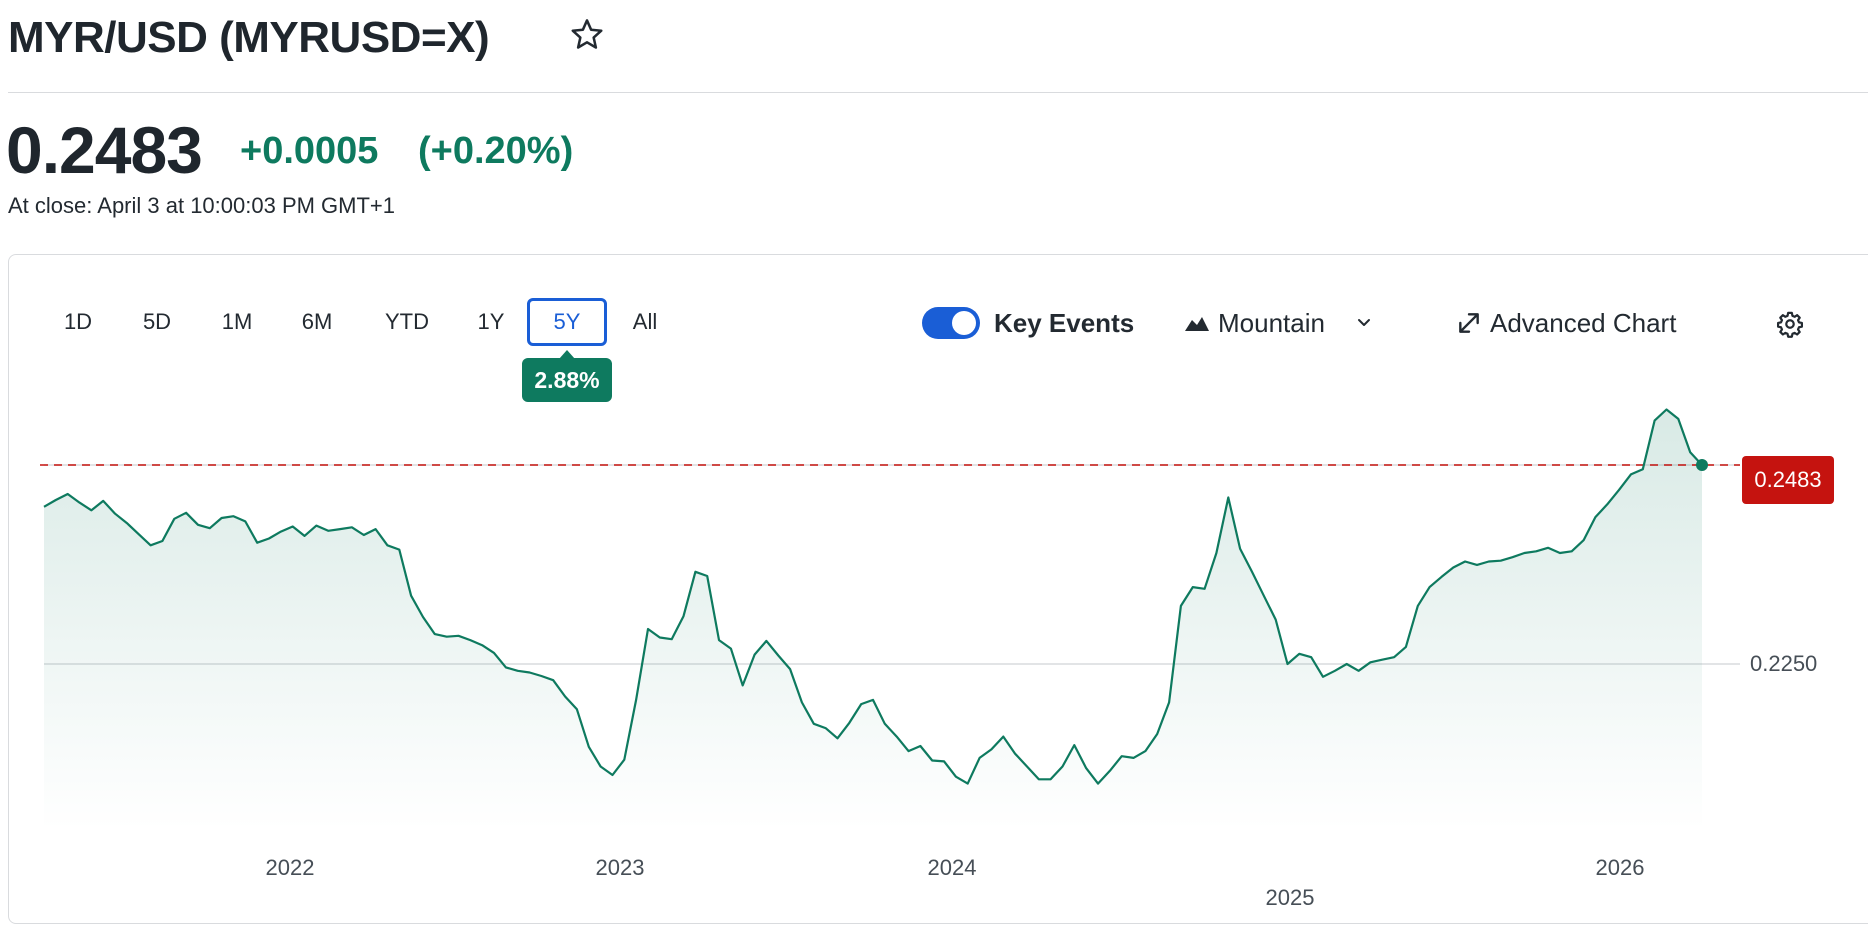 The height and width of the screenshot is (946, 1868). What do you see at coordinates (952, 867) in the screenshot?
I see `x-tick-2024: 2024` at bounding box center [952, 867].